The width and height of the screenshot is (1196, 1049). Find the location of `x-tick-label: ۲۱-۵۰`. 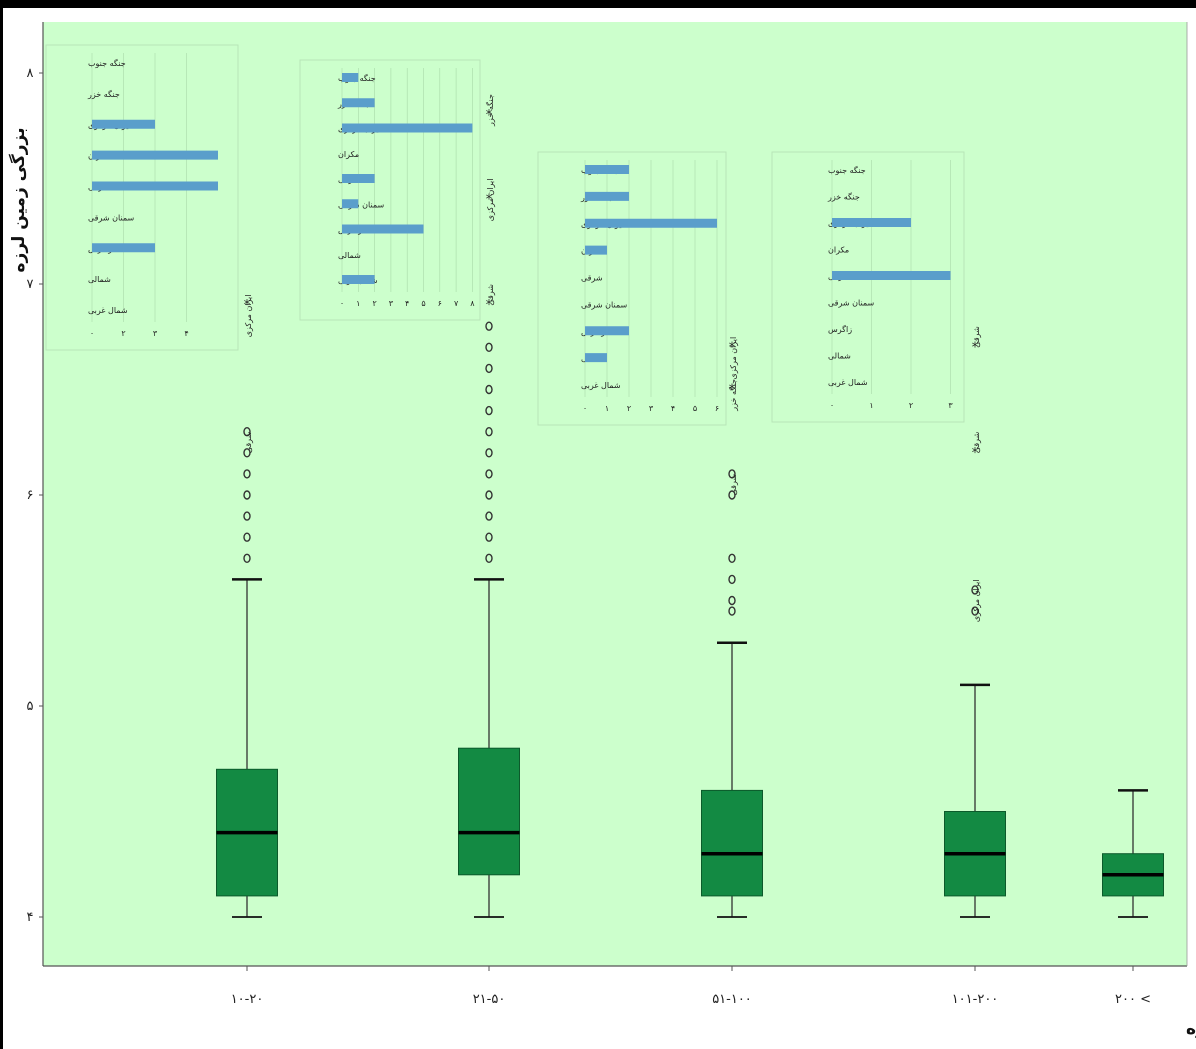

x-tick-label: ۲۱-۵۰ is located at coordinates (489, 999).